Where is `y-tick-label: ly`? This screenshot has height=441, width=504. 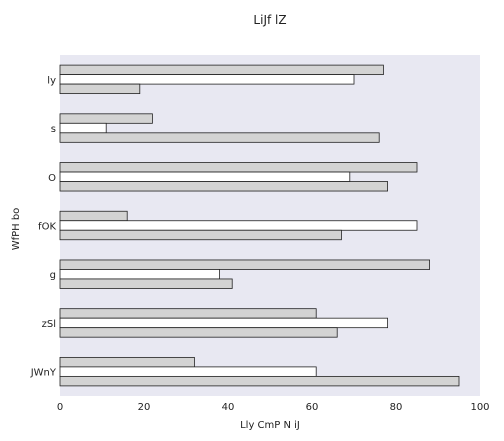 y-tick-label: ly is located at coordinates (51, 80).